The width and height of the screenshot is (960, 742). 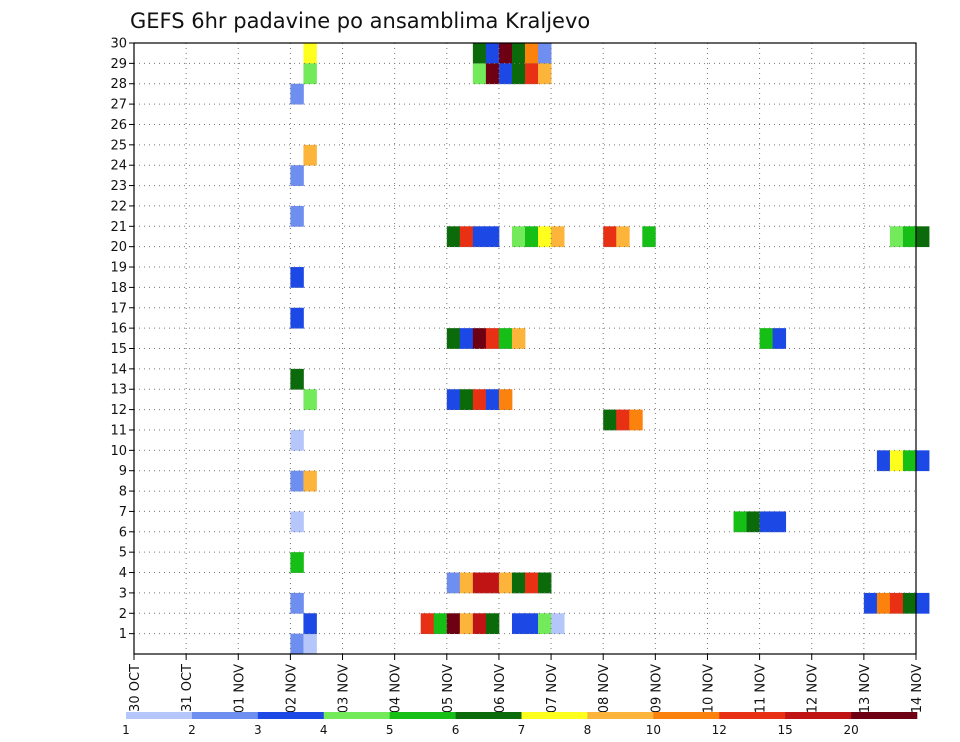 What do you see at coordinates (123, 593) in the screenshot?
I see `y-tick-label: 3` at bounding box center [123, 593].